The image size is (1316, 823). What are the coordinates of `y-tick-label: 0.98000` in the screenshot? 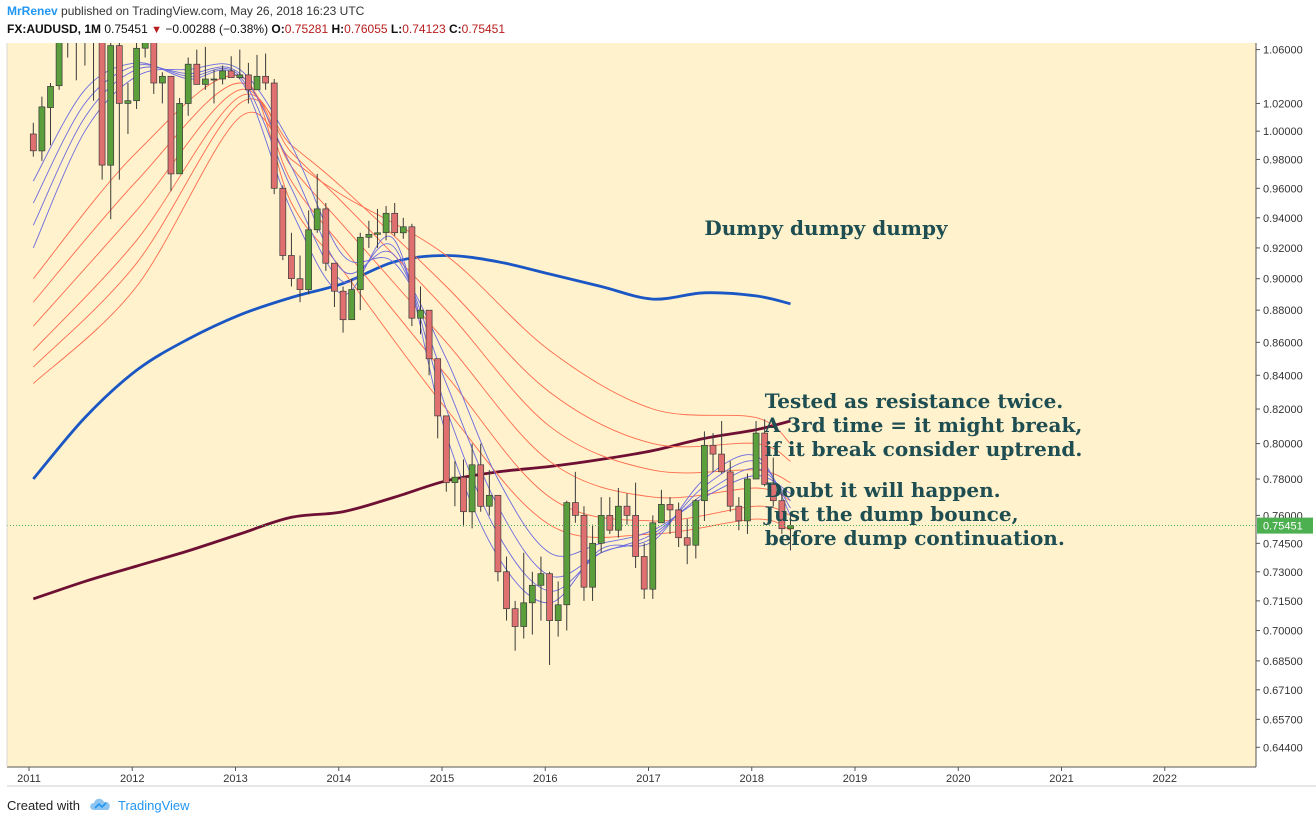 It's located at (1283, 161).